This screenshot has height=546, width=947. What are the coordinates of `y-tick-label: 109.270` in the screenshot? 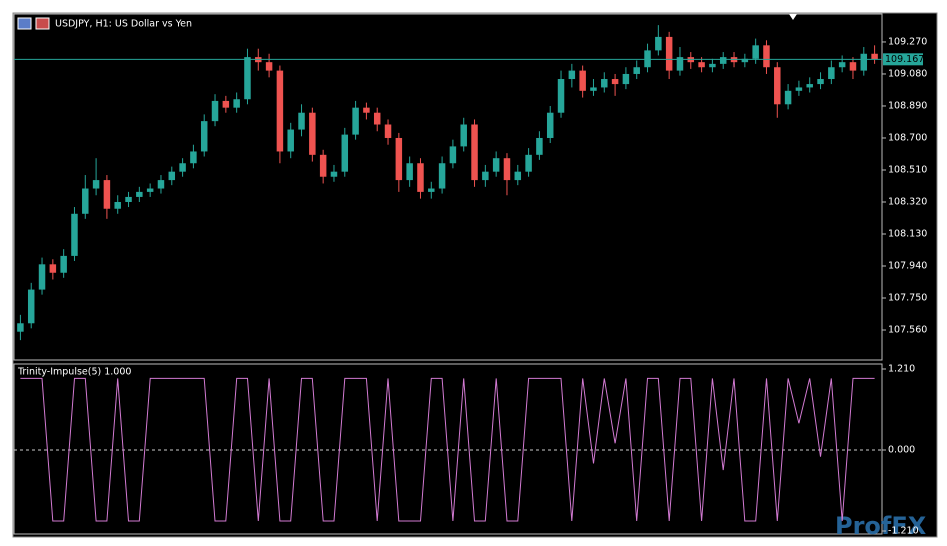 It's located at (907, 41).